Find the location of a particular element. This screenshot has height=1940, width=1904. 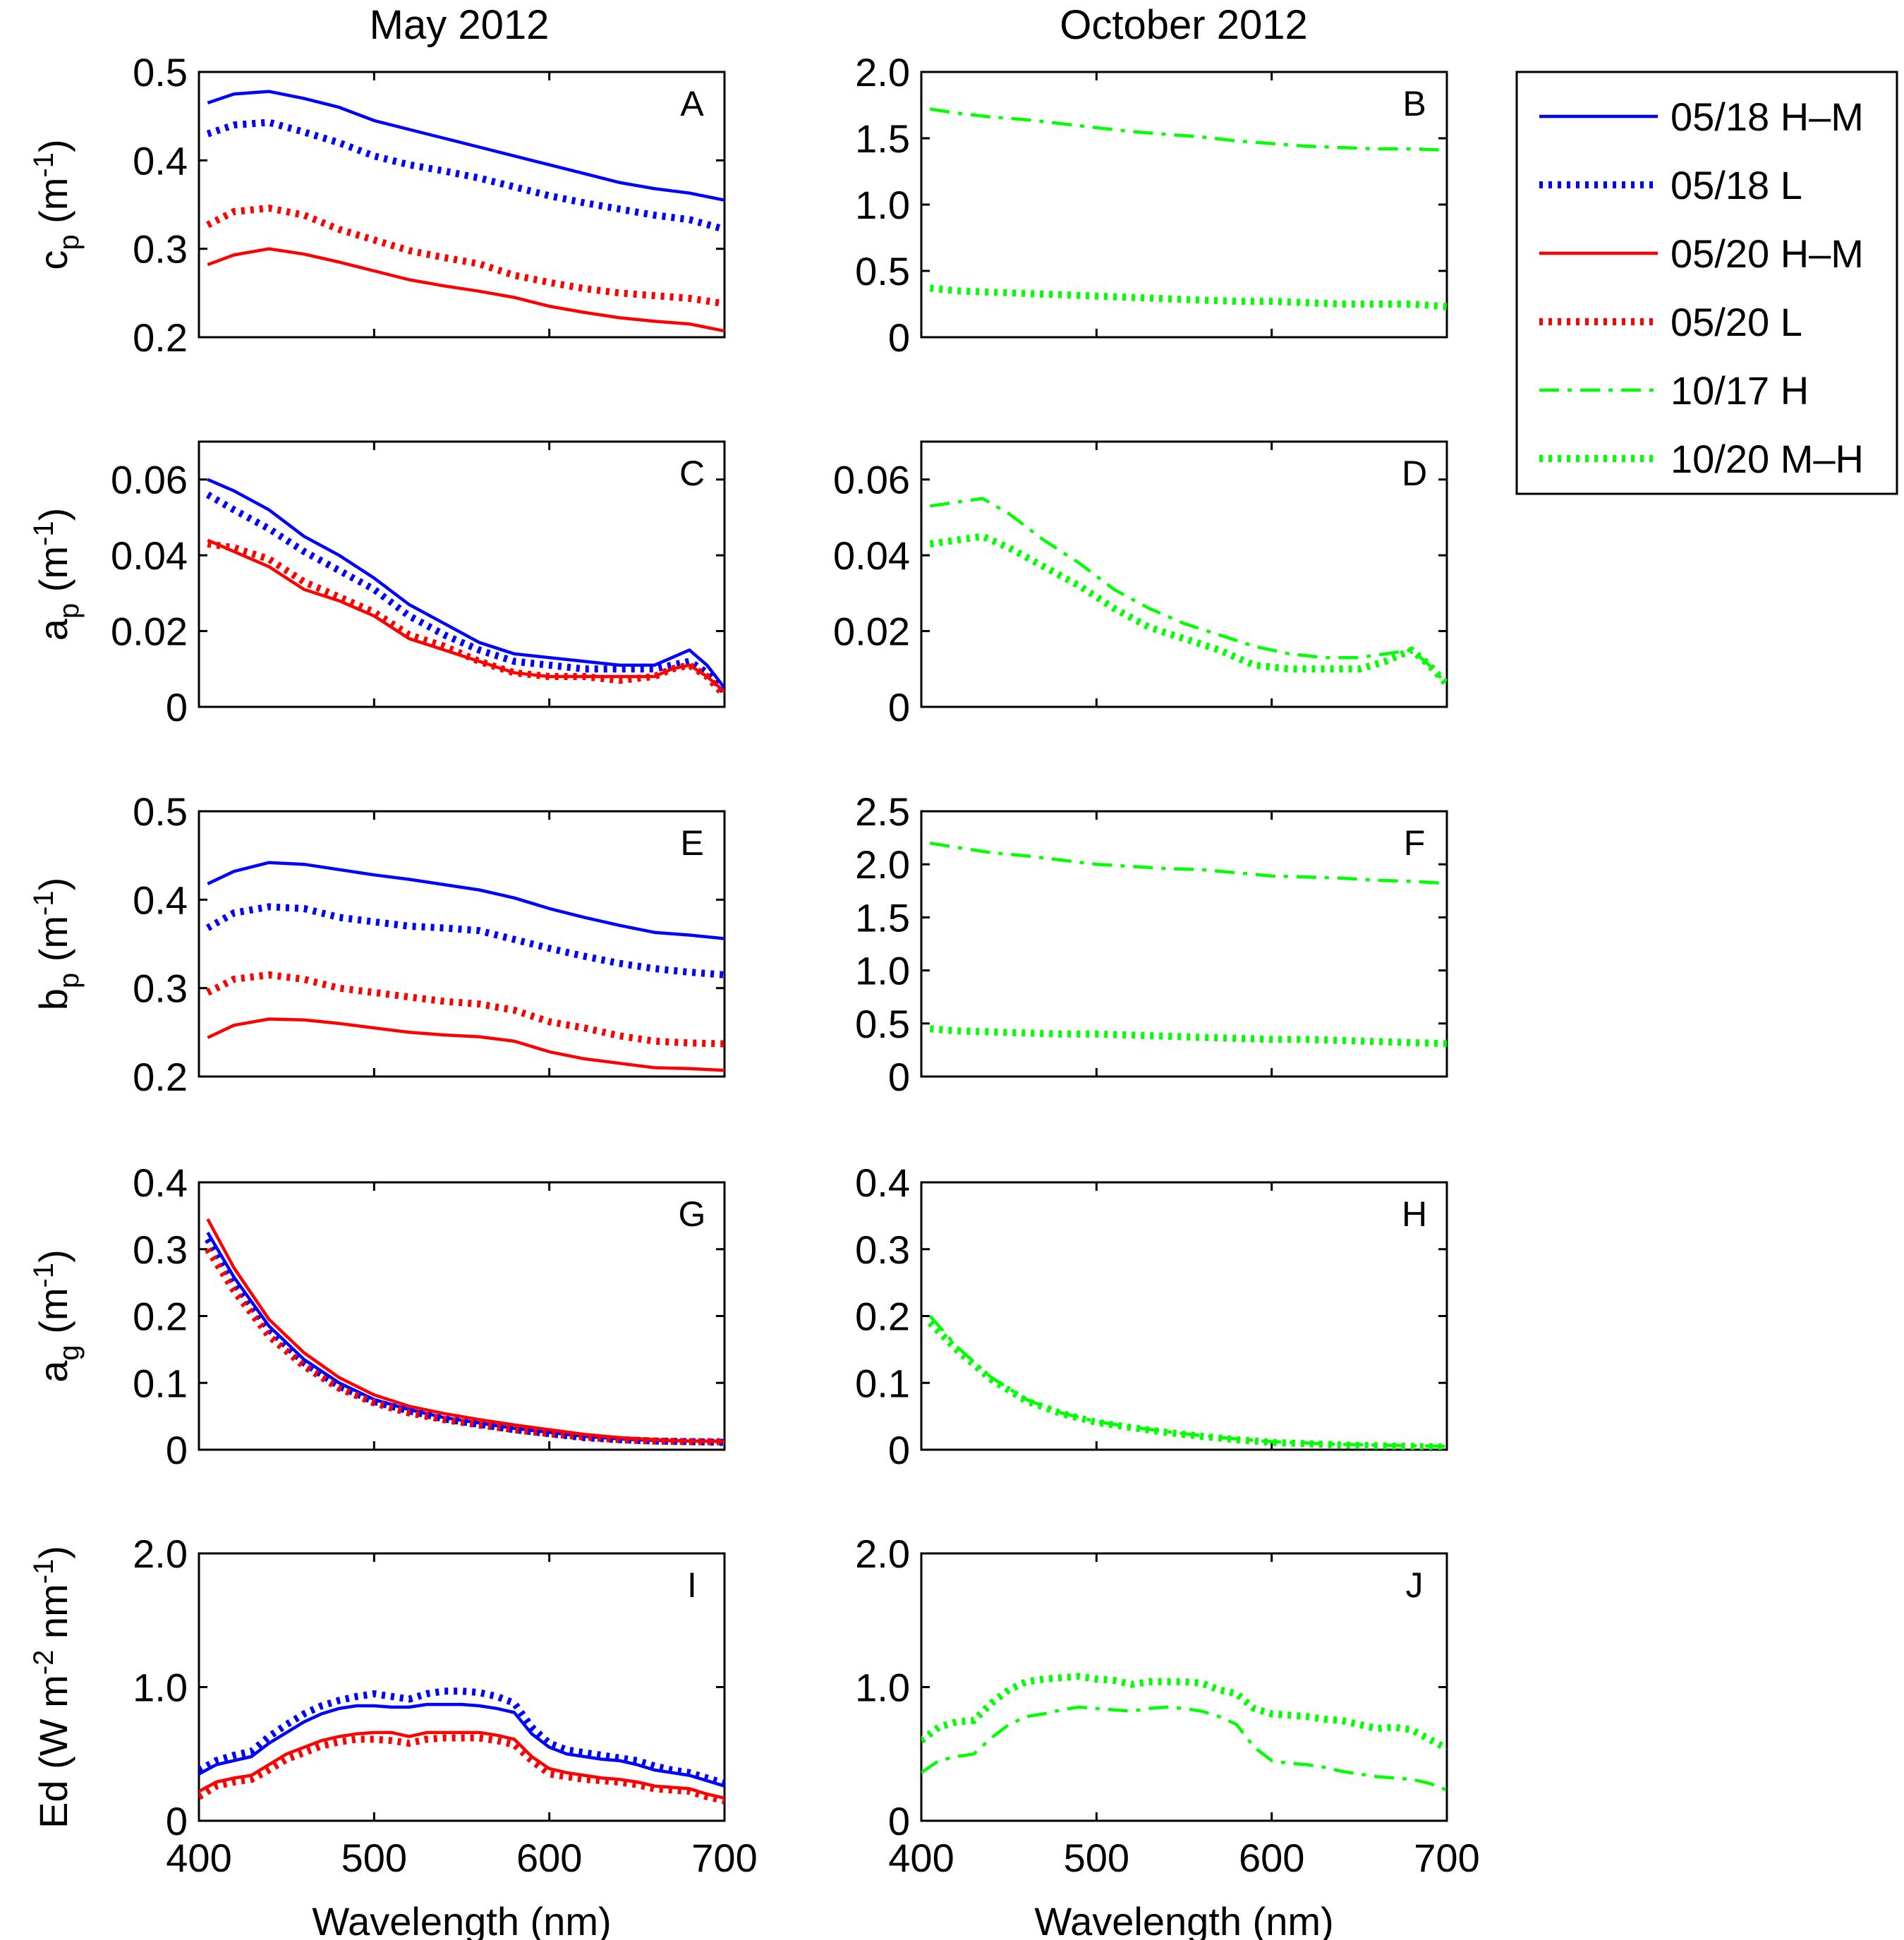

y-axis-label-ag-close: ) is located at coordinates (53, 1256).